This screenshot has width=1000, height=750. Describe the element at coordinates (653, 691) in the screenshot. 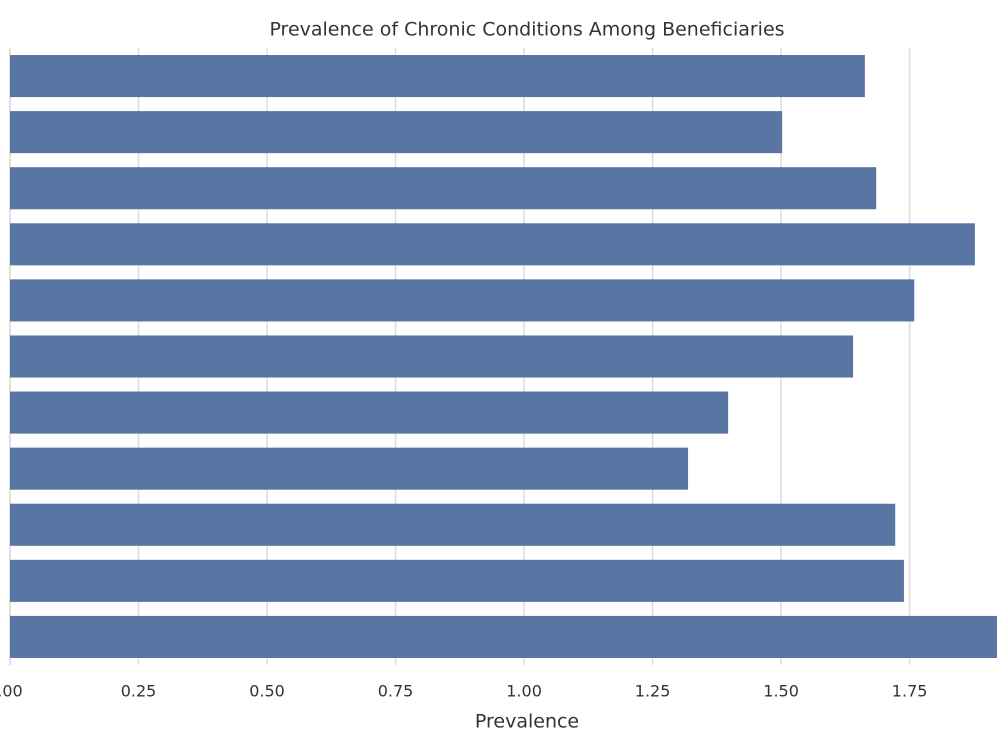

I see `x-tick-label: 1.25` at that location.